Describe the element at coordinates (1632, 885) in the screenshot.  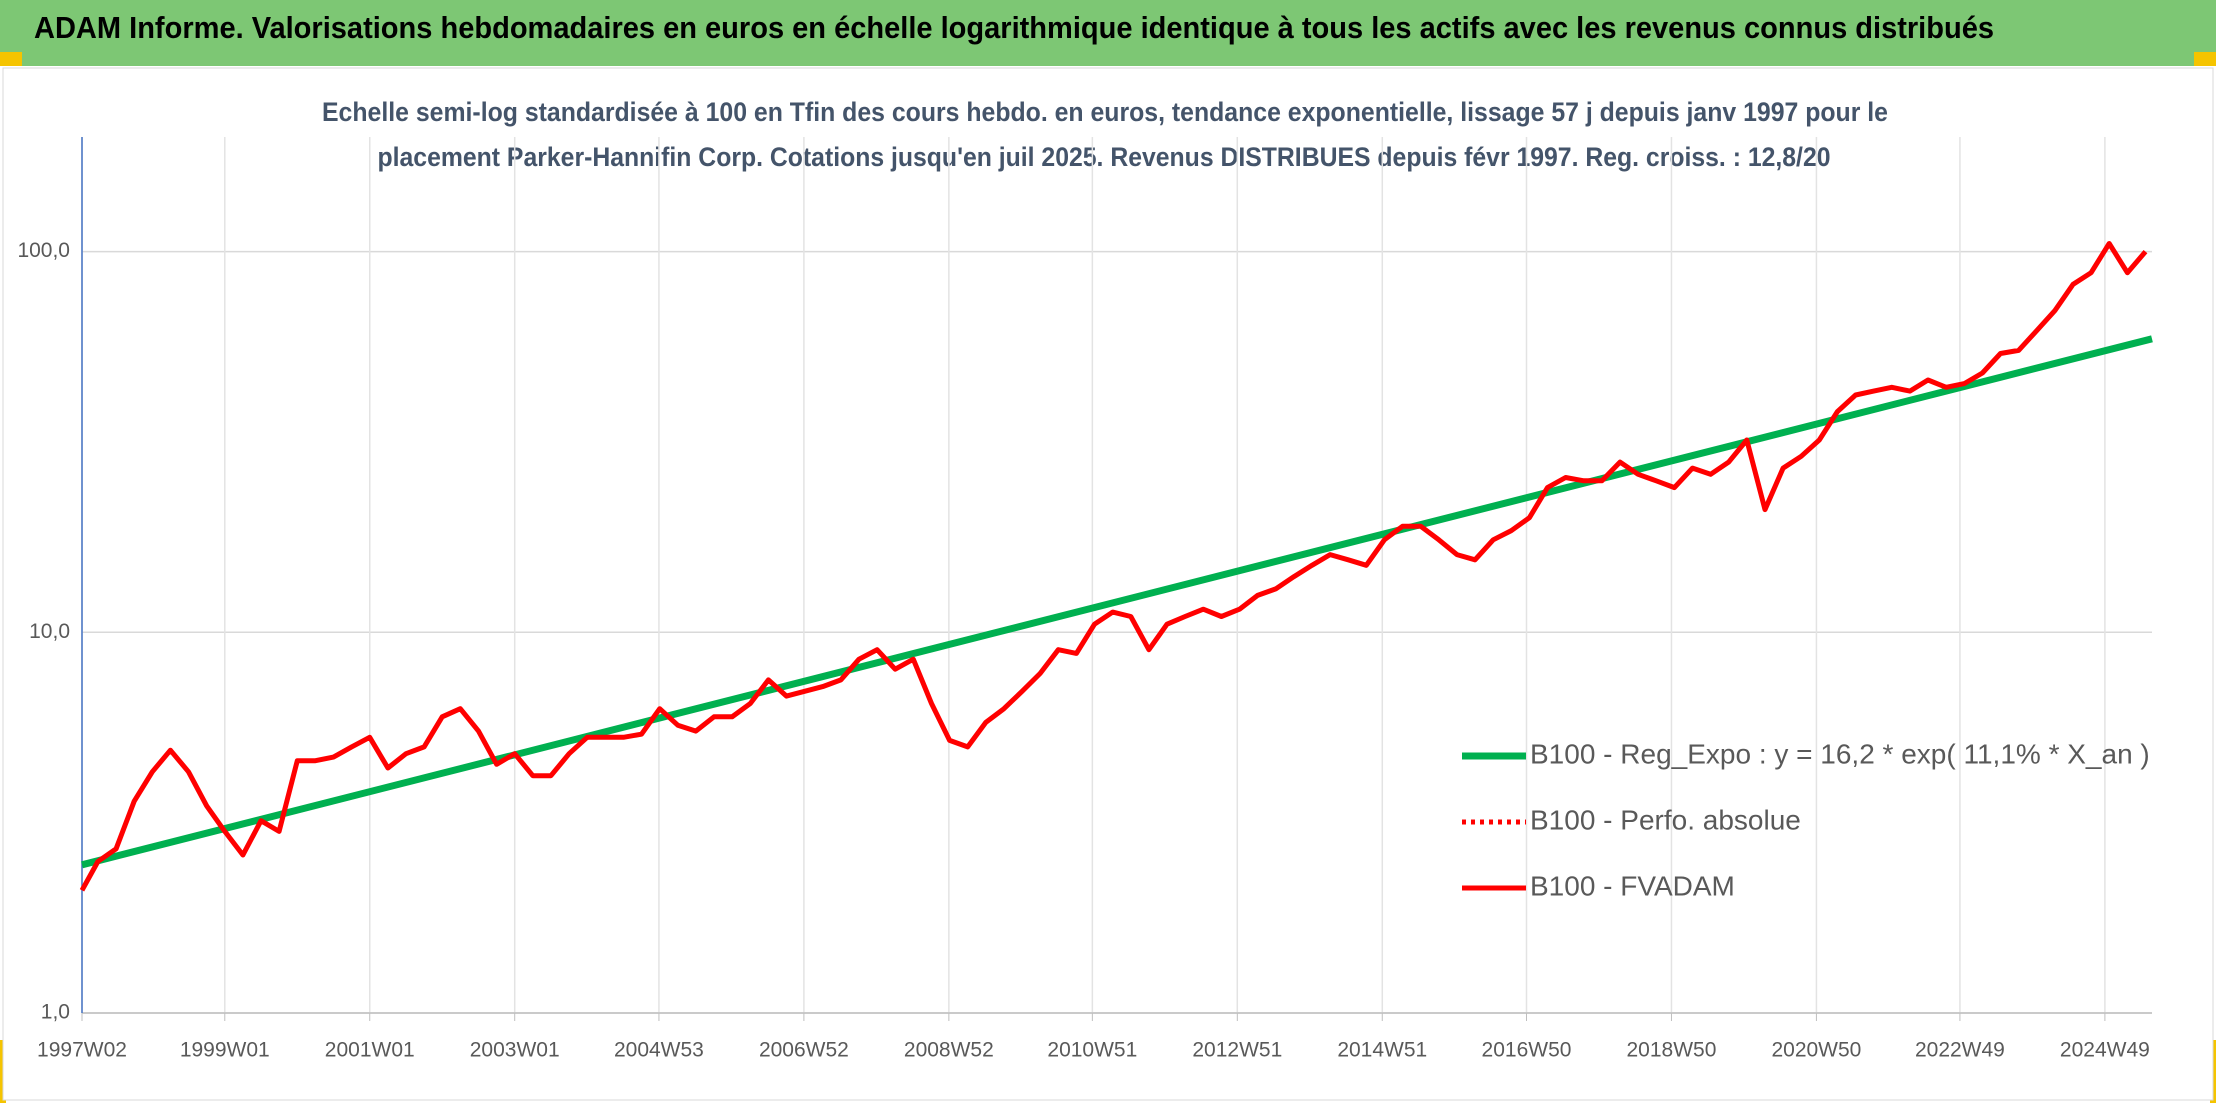
I see `legend-label: B100 - FVADAM` at that location.